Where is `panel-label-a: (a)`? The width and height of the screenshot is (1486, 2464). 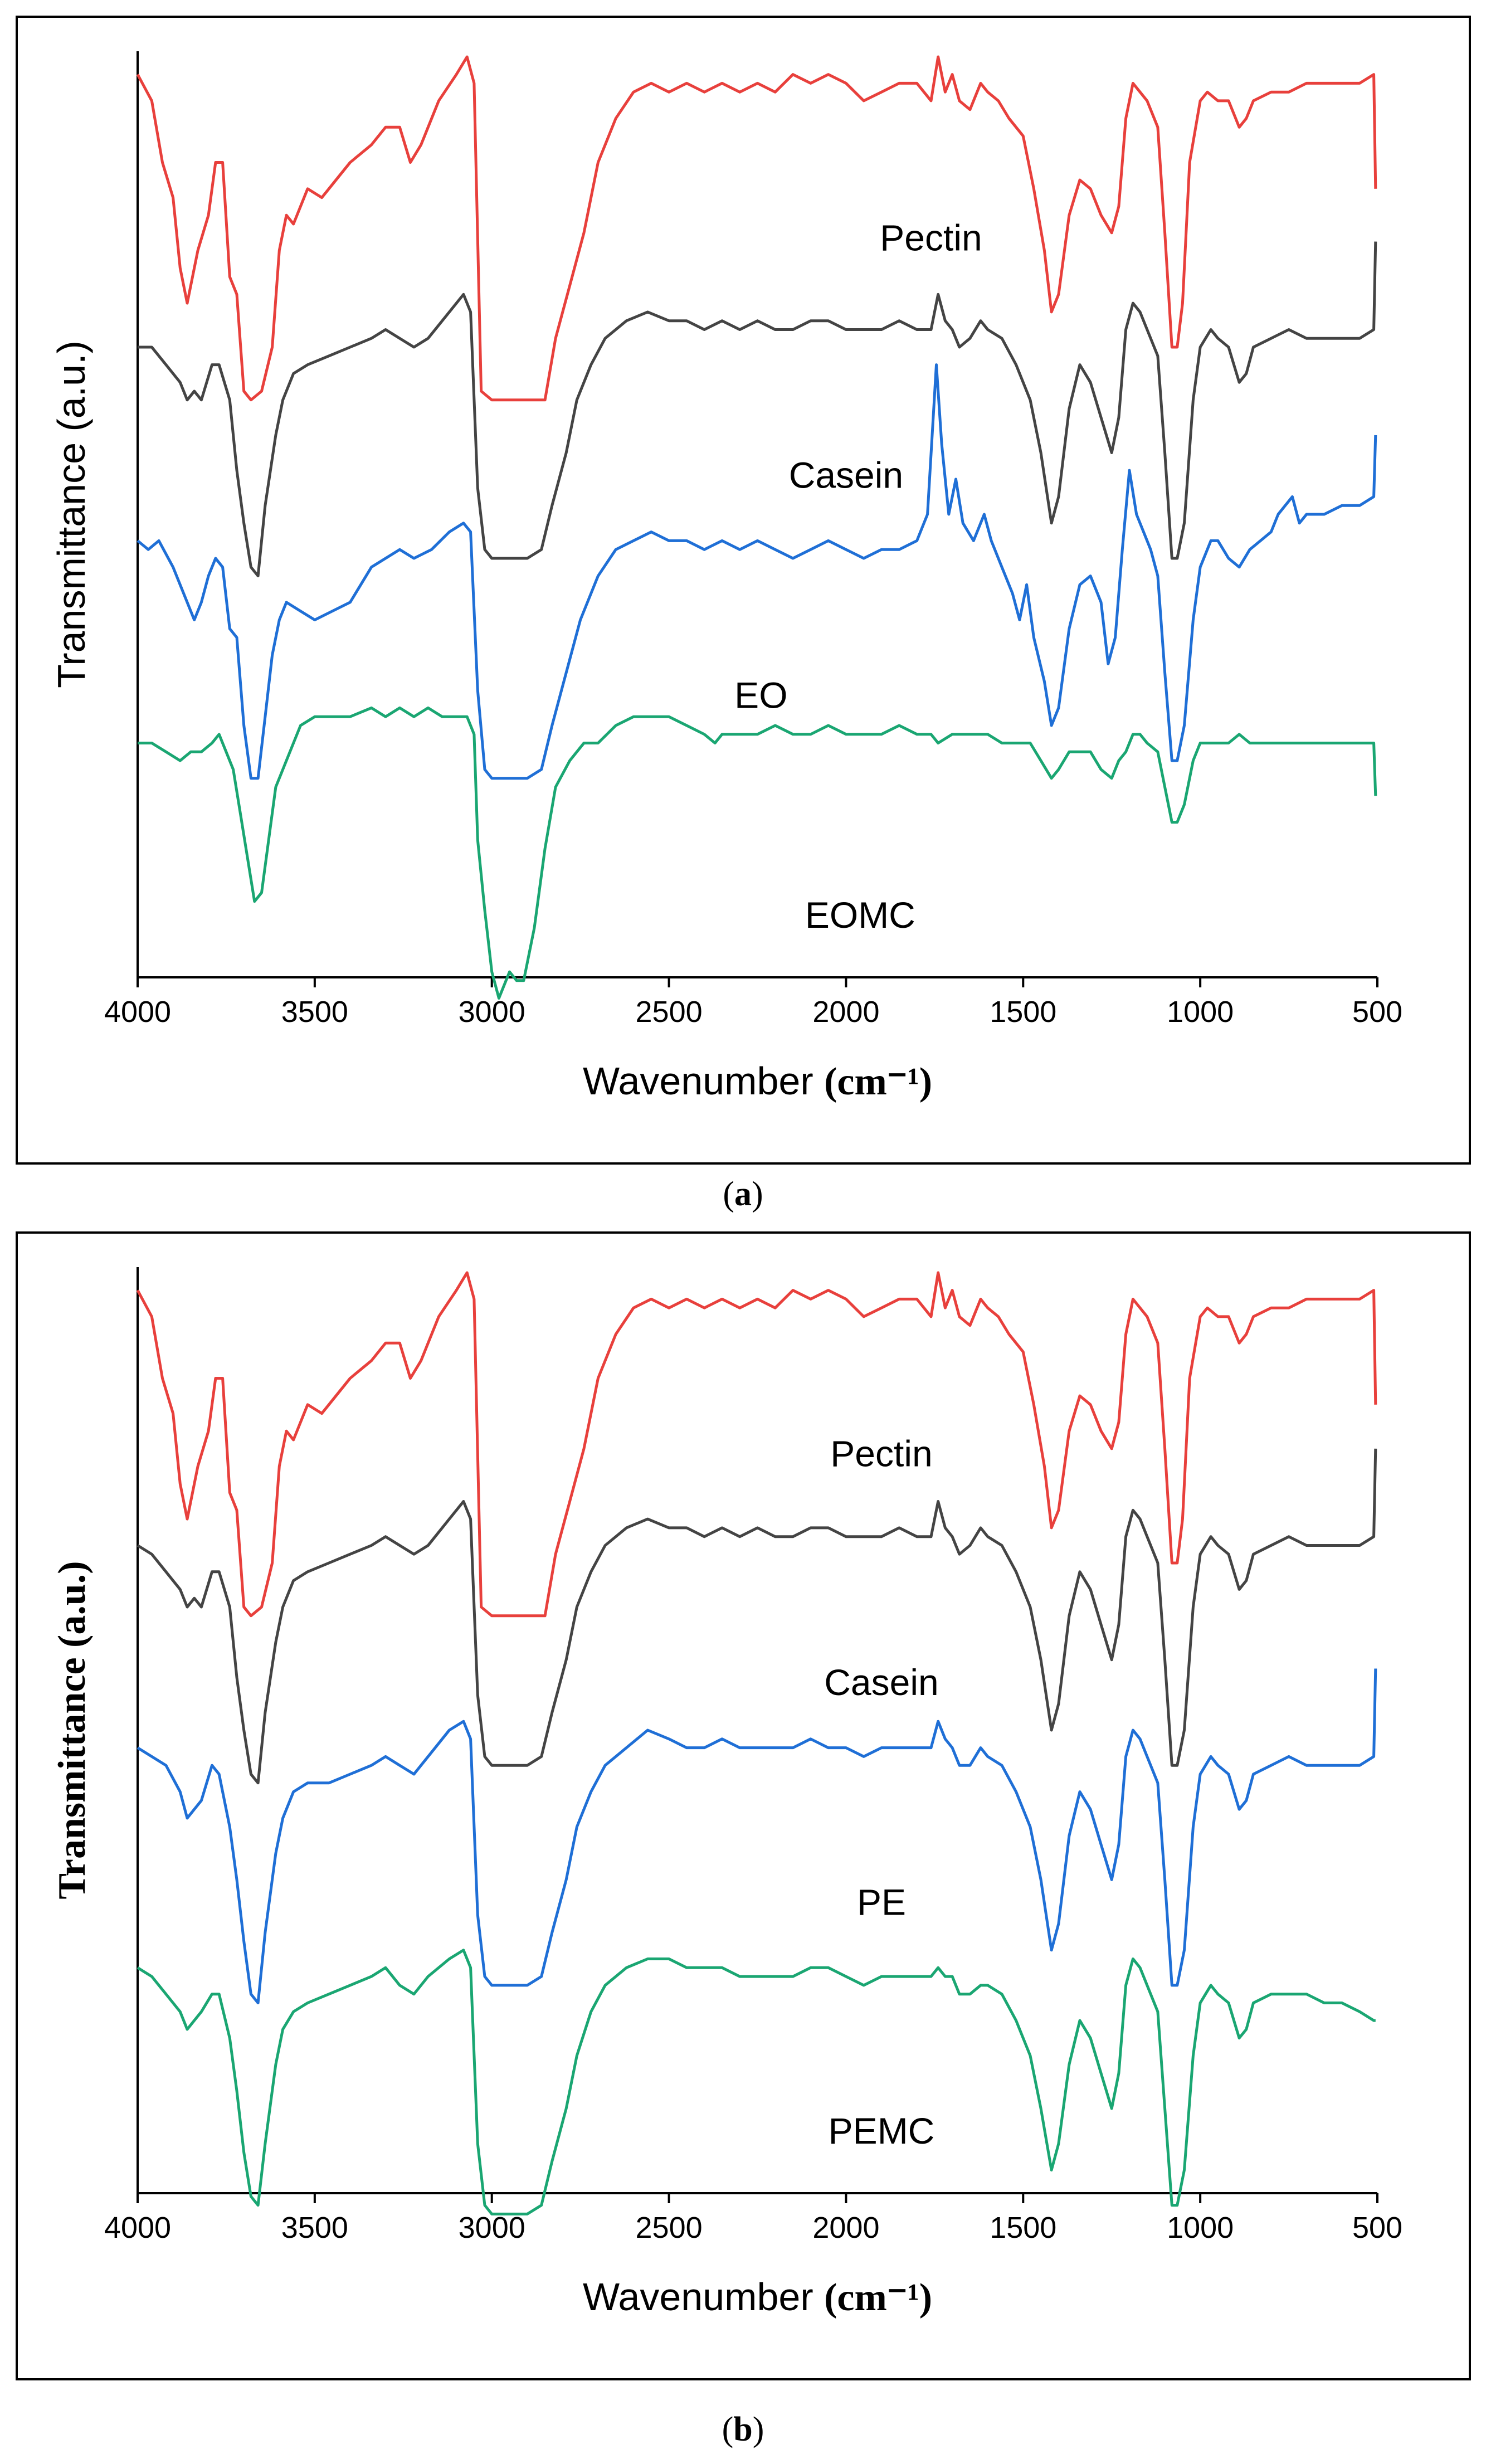
panel-label-a: (a) is located at coordinates (743, 1194).